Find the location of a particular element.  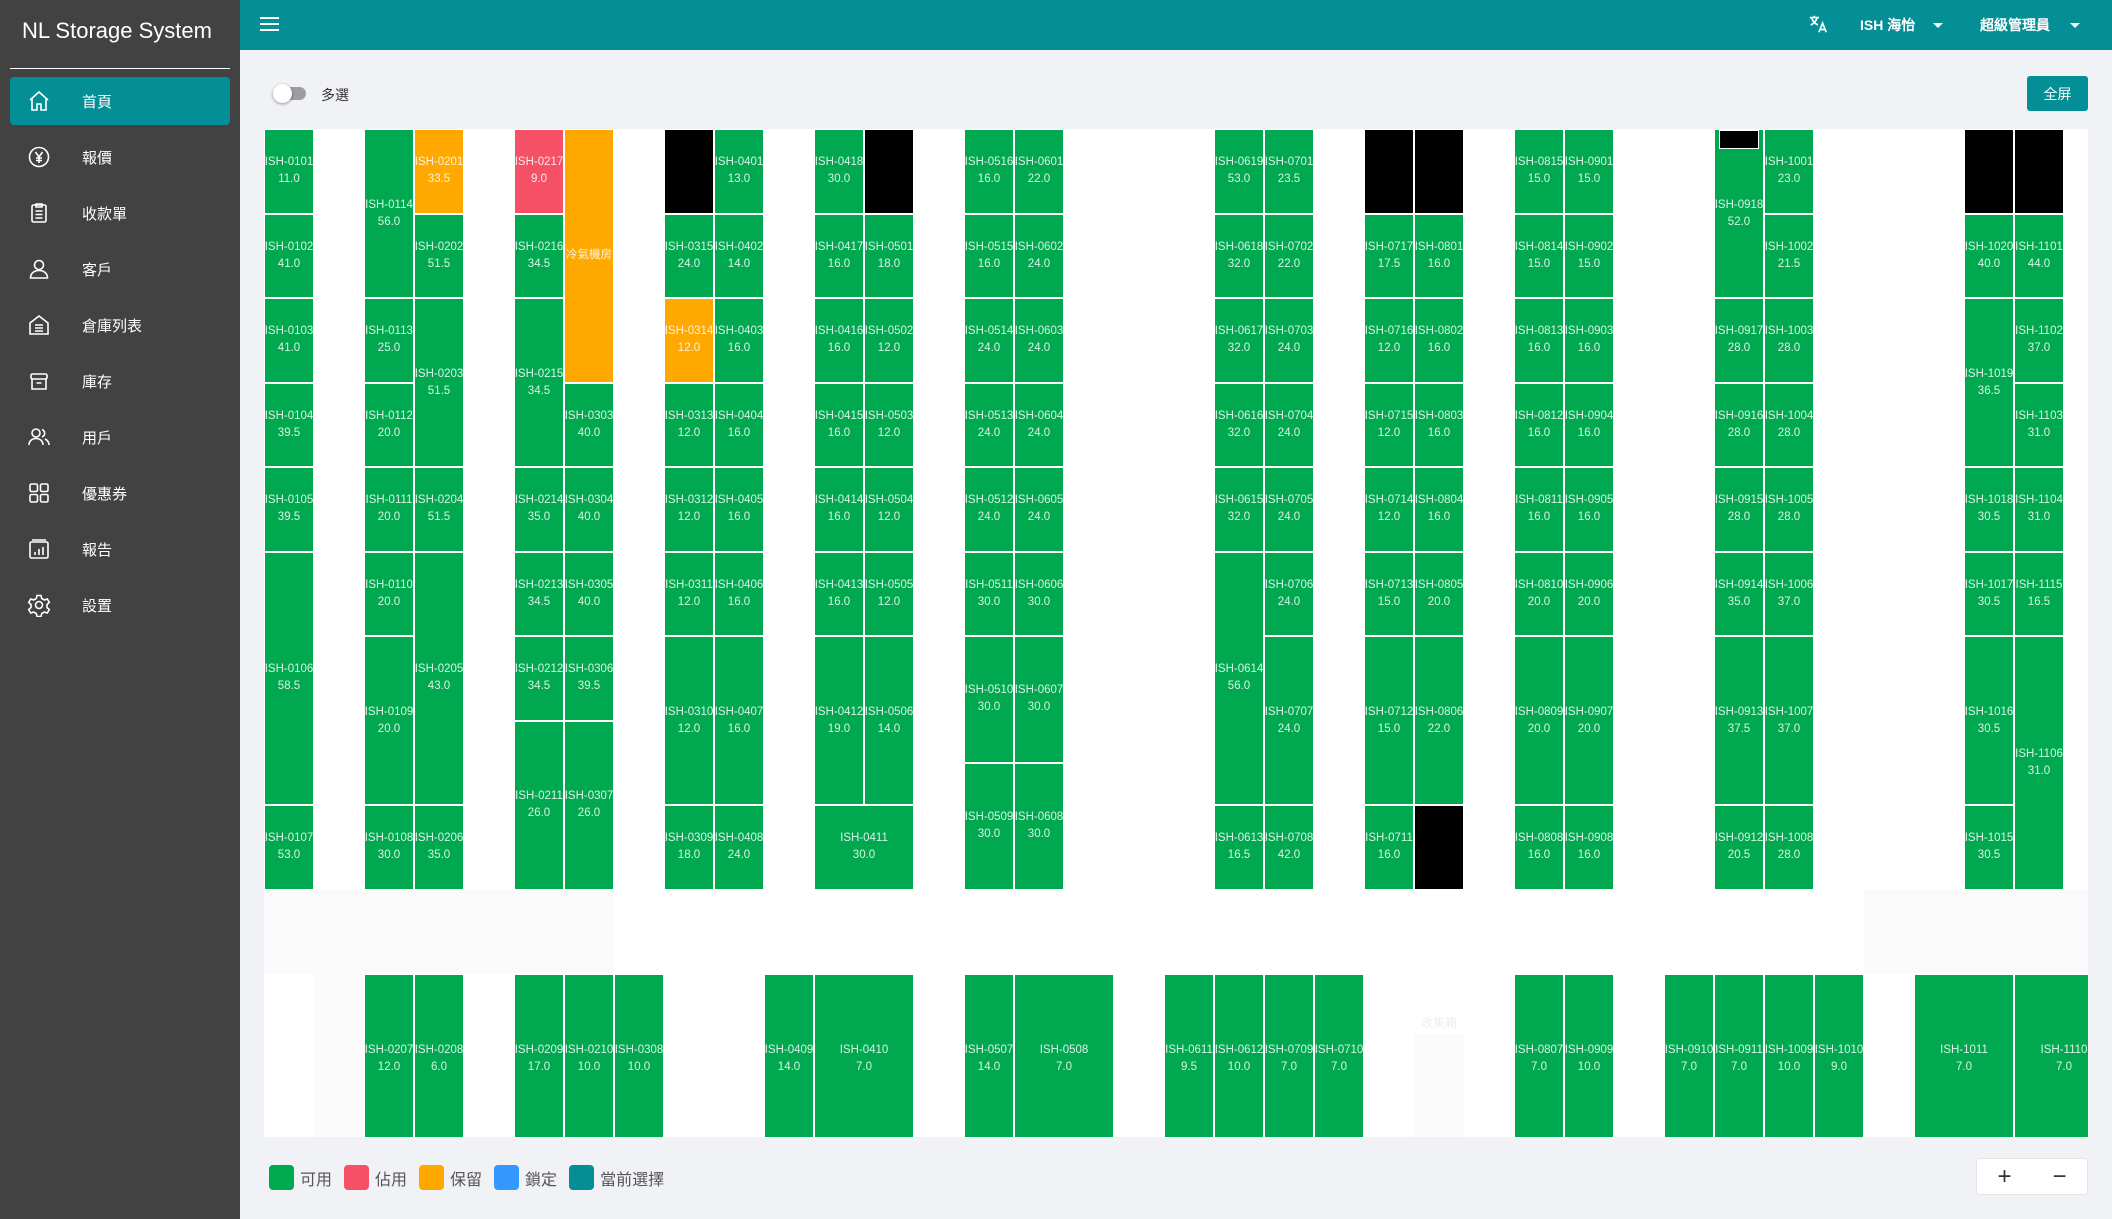

storage-unit: ISH-0114 56.0 is located at coordinates (389, 213).